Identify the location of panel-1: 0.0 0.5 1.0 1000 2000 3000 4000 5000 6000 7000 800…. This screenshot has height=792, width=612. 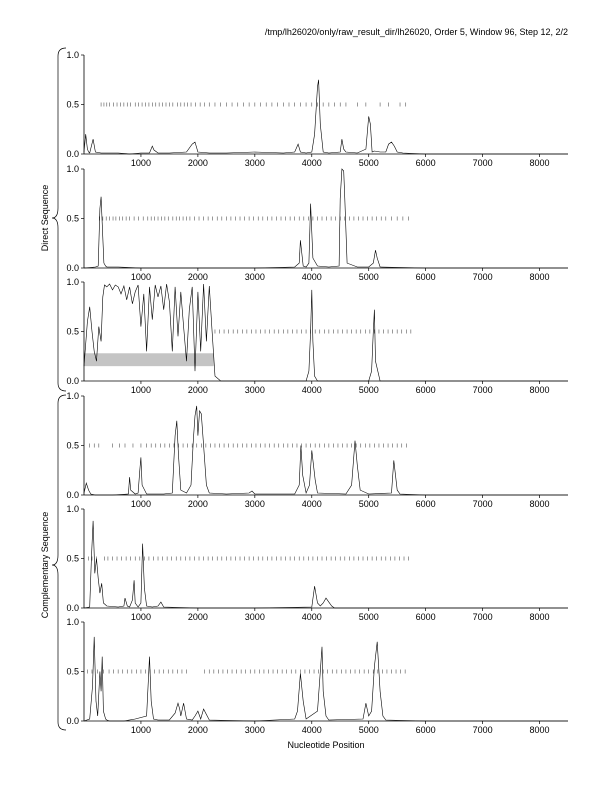
(317, 109).